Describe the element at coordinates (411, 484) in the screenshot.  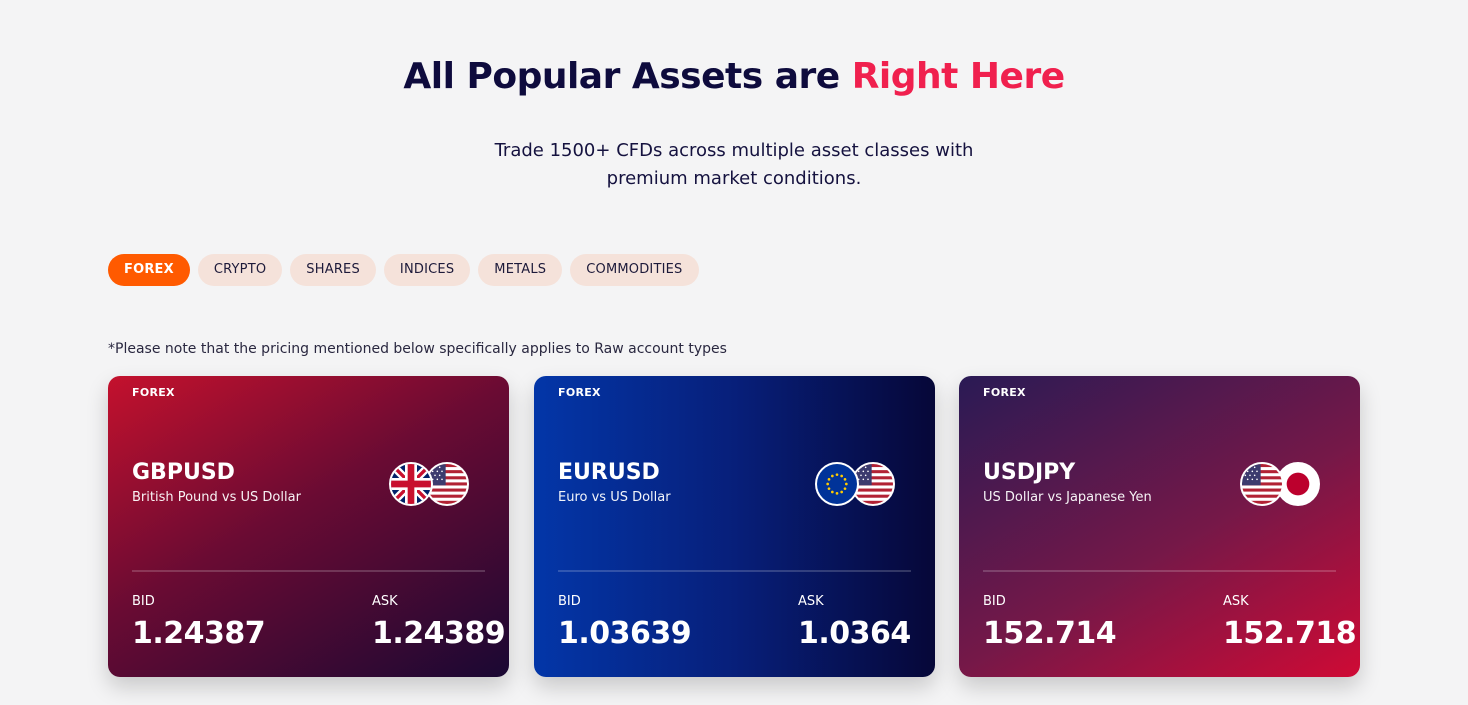
I see `uk-flag-icon` at that location.